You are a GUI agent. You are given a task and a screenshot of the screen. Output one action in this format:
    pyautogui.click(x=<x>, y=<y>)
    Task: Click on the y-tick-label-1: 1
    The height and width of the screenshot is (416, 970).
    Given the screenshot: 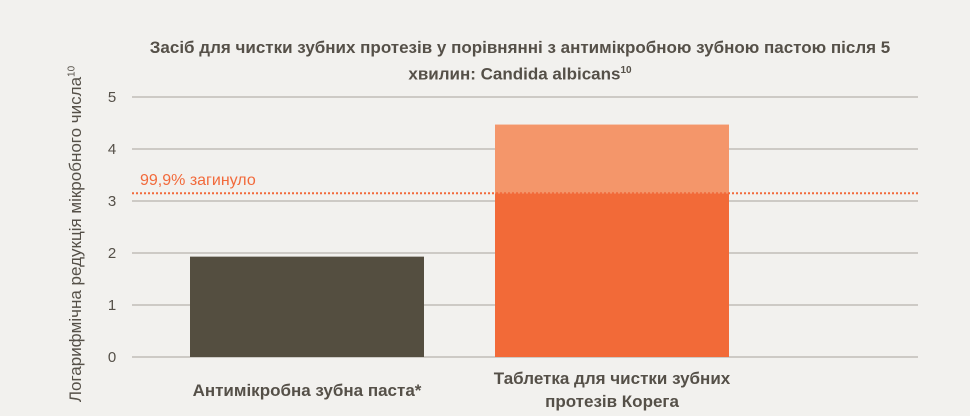 What is the action you would take?
    pyautogui.click(x=112, y=305)
    